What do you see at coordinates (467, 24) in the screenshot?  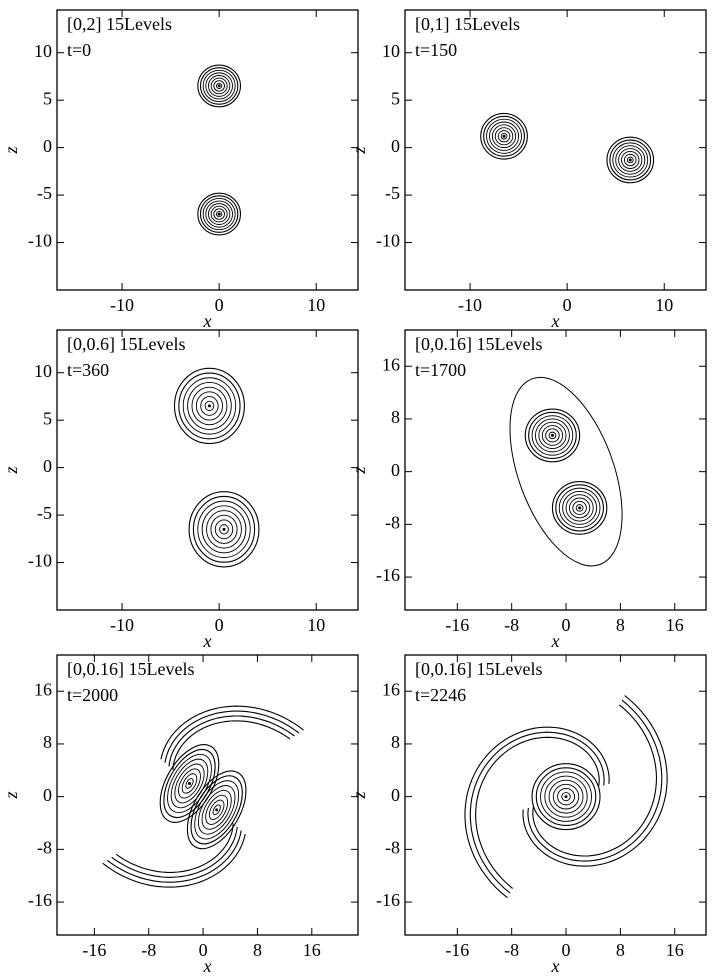 I see `panel-title: [0,1] 15Levels` at bounding box center [467, 24].